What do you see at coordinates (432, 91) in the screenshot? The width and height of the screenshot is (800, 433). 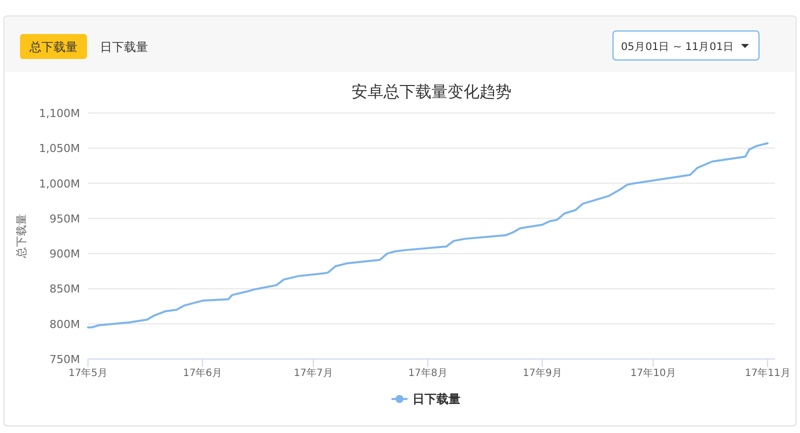 I see `chart-title: 安卓总下载量变化趋势` at bounding box center [432, 91].